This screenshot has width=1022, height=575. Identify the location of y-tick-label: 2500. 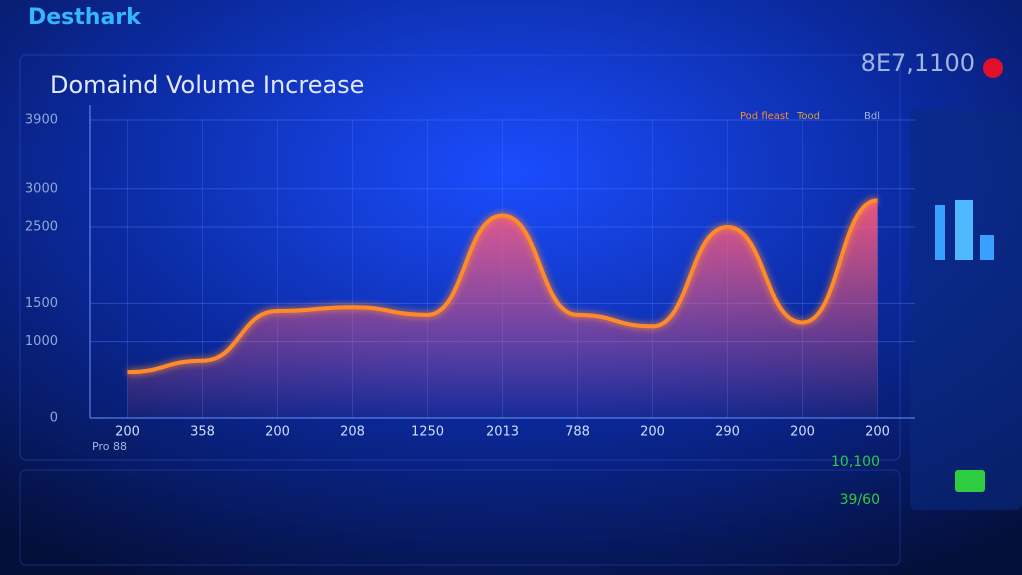
(41, 226).